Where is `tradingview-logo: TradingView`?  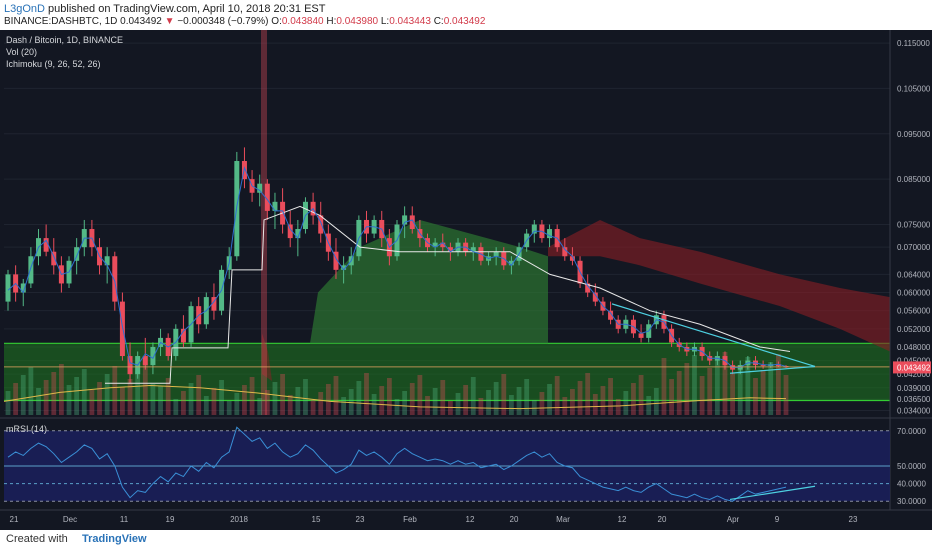 tradingview-logo: TradingView is located at coordinates (114, 539).